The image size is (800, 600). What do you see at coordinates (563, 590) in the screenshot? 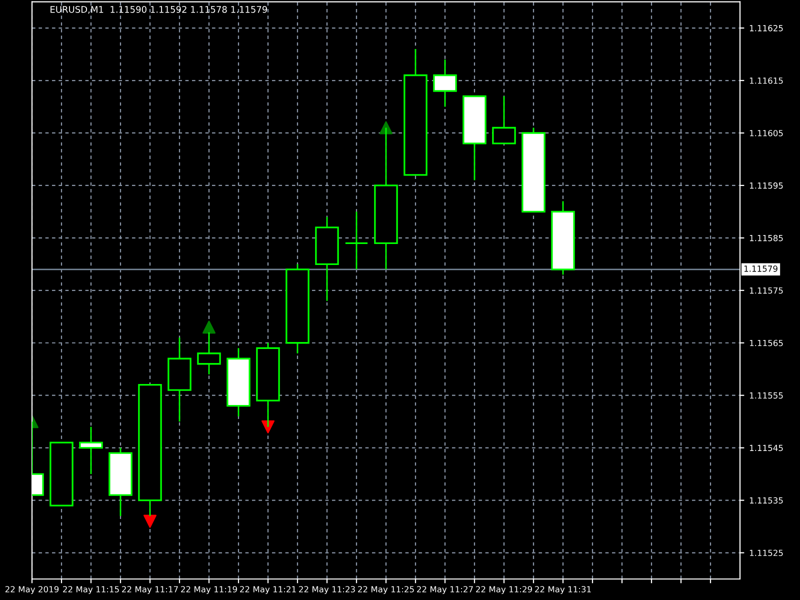
I see `x-tick-label: 22 May 11:31` at bounding box center [563, 590].